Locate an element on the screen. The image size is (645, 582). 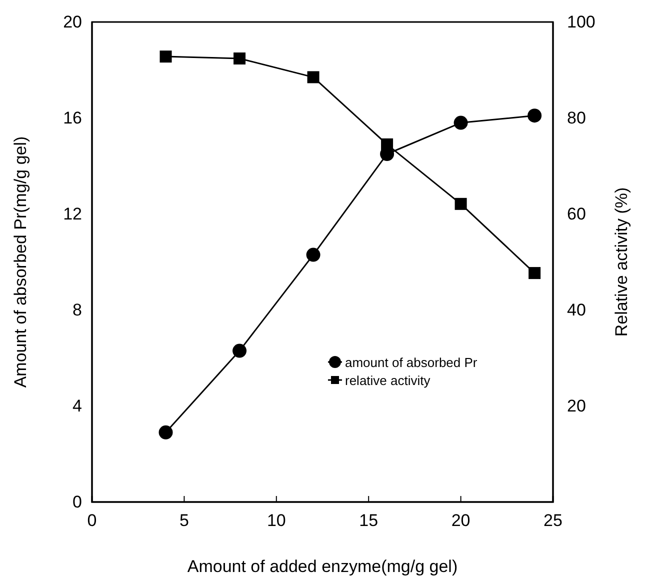
y2-tick-label: 40 is located at coordinates (576, 310).